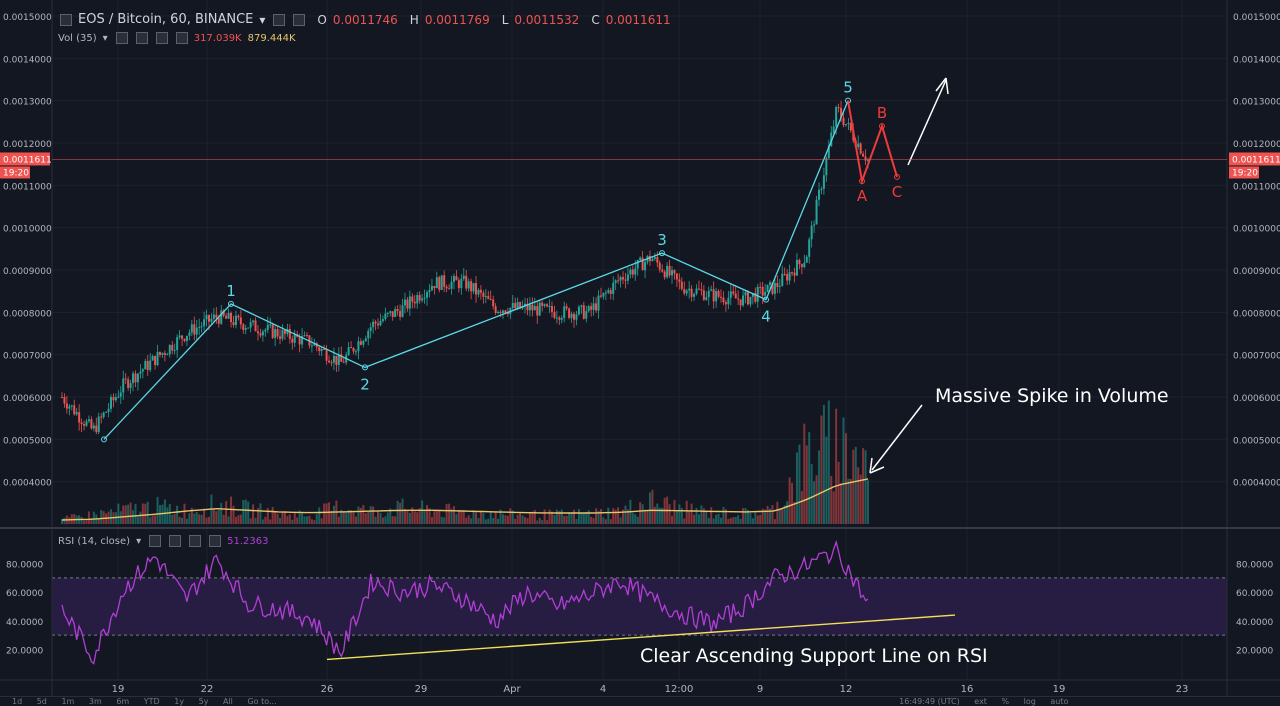 The image size is (1280, 706). Describe the element at coordinates (227, 701) in the screenshot. I see `range-all: All` at that location.